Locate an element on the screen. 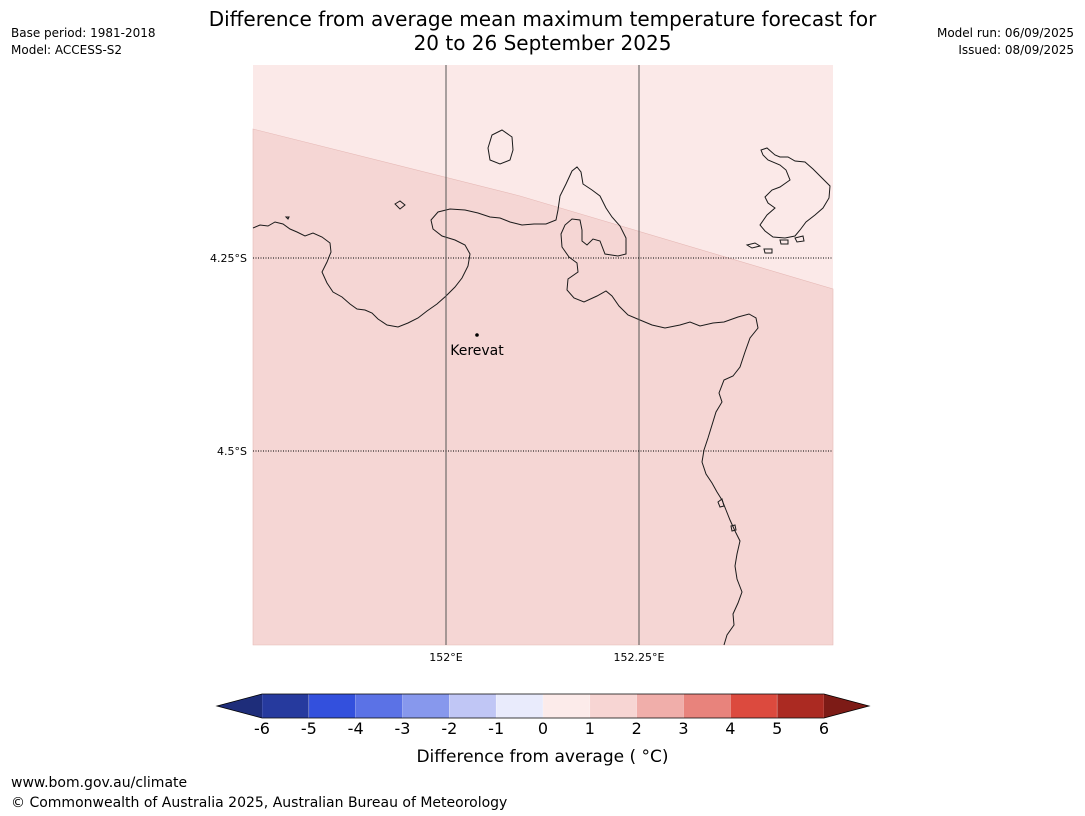  kerevat-marker is located at coordinates (477, 335).